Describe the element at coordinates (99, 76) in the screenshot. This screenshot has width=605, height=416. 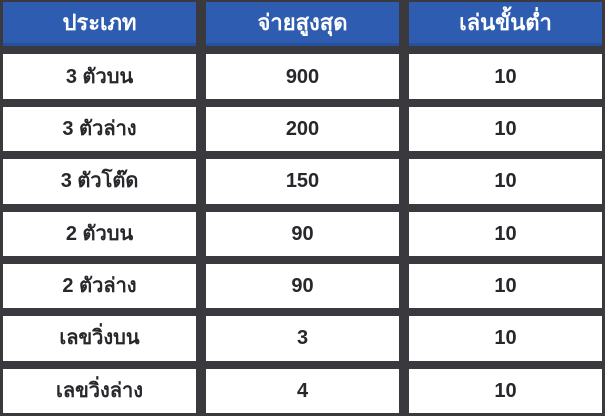
I see `cell-type: 3 ตัวบน` at that location.